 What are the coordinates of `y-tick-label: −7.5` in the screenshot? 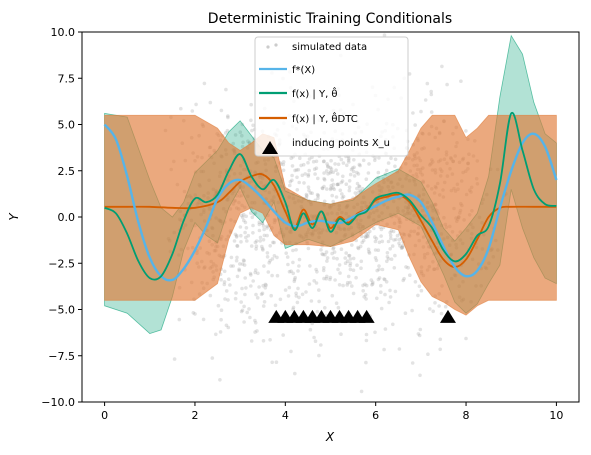 It's located at (61, 356).